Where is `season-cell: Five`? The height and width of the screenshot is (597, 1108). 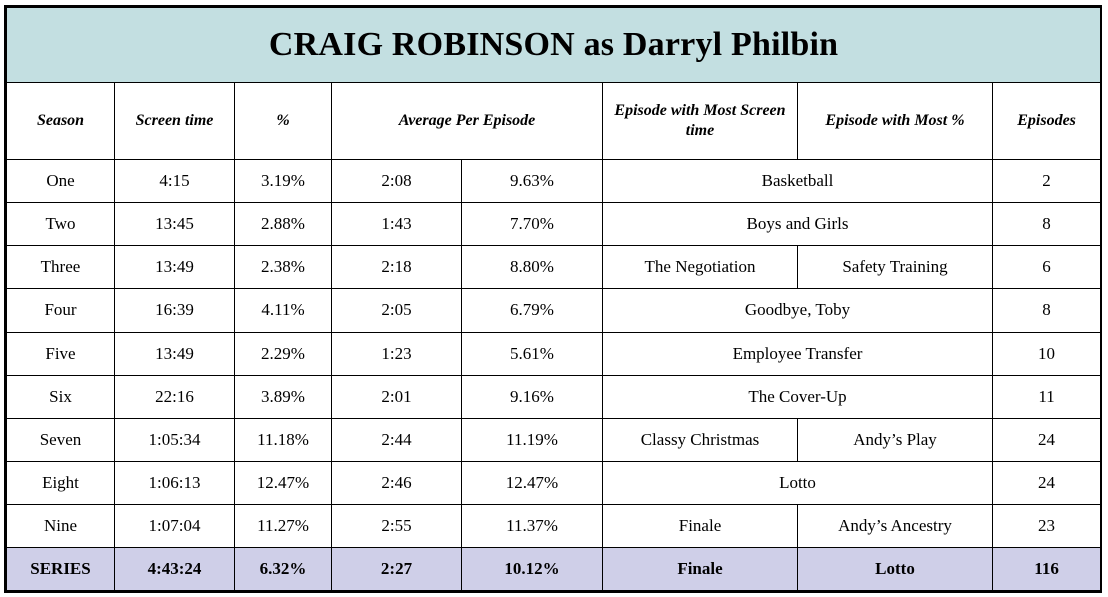 season-cell: Five is located at coordinates (60, 353).